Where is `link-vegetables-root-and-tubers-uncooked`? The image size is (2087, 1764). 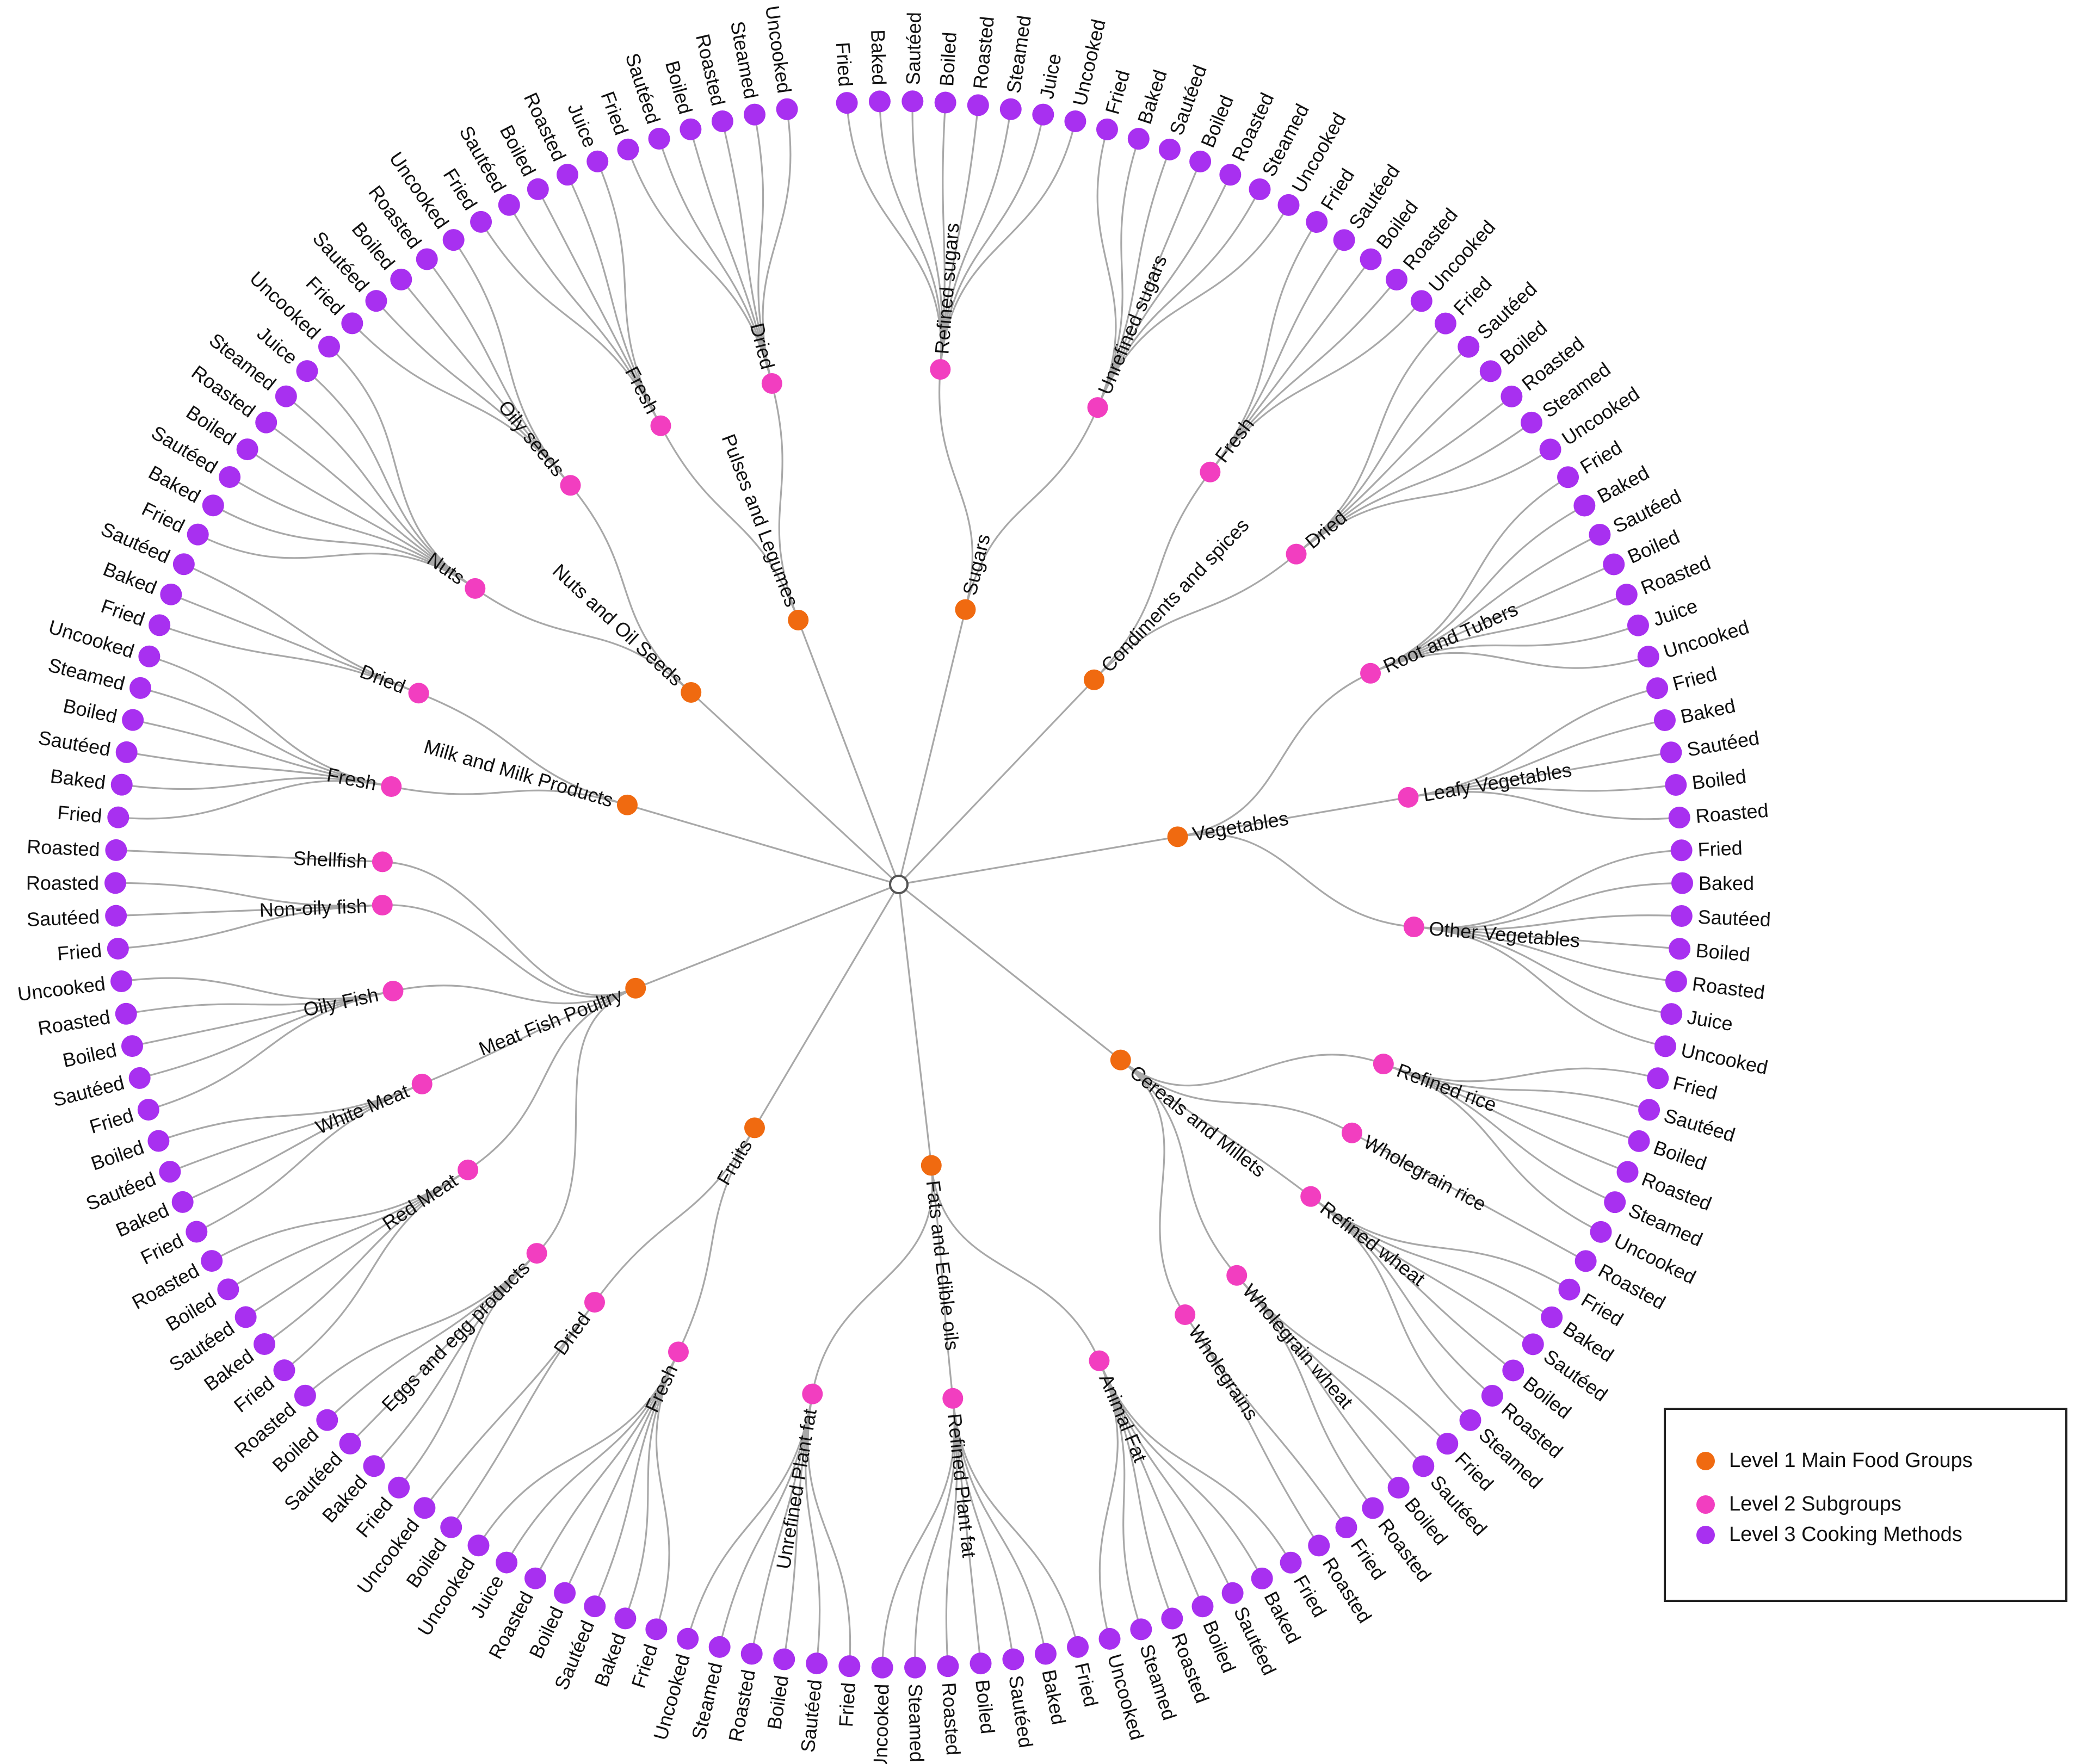
link-vegetables-root-and-tubers-uncooked is located at coordinates (1509, 663).